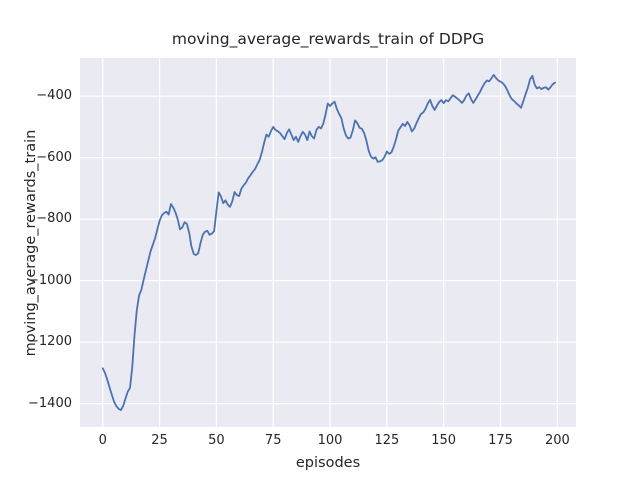 Image resolution: width=640 pixels, height=480 pixels. Describe the element at coordinates (50, 403) in the screenshot. I see `y-tick-label: −1400` at that location.